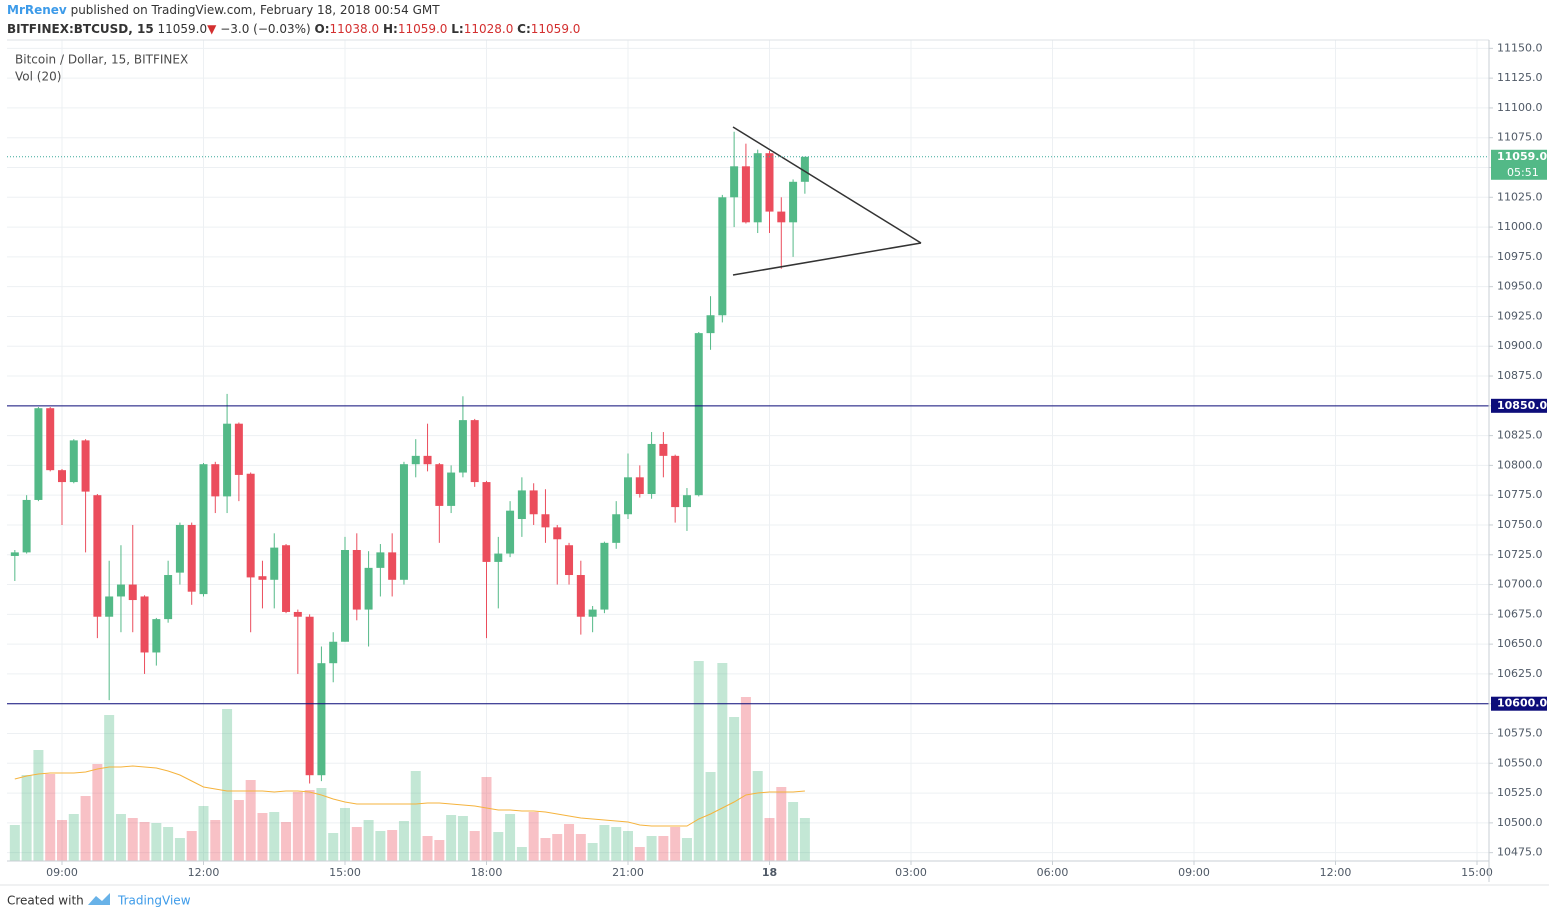 Image resolution: width=1549 pixels, height=919 pixels. I want to click on arrow: ▼, so click(212, 29).